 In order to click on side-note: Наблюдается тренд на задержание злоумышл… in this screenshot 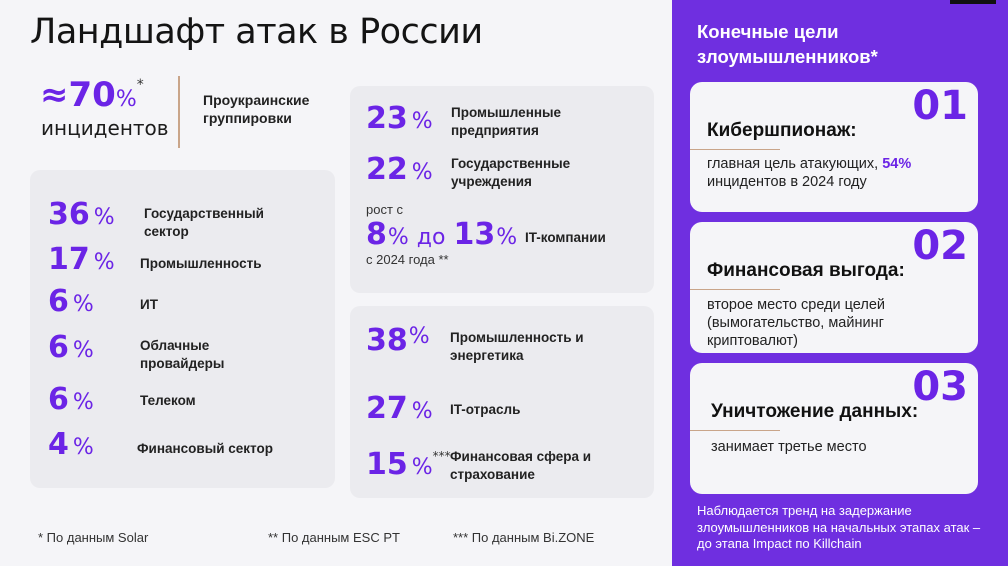, I will do `click(839, 527)`.